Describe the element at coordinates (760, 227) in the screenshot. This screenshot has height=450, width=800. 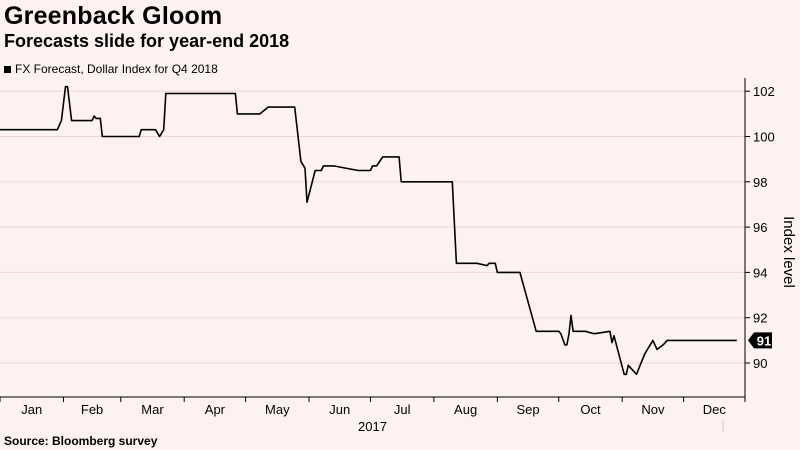
I see `y-tick-label: 96` at that location.